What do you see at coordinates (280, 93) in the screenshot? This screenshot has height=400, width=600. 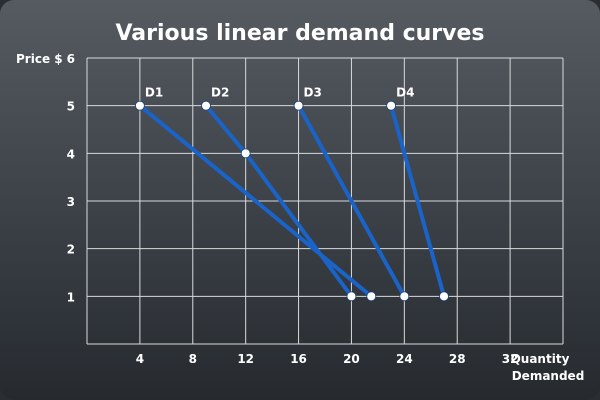 I see `series-labels: D1 D2 D3 D4` at bounding box center [280, 93].